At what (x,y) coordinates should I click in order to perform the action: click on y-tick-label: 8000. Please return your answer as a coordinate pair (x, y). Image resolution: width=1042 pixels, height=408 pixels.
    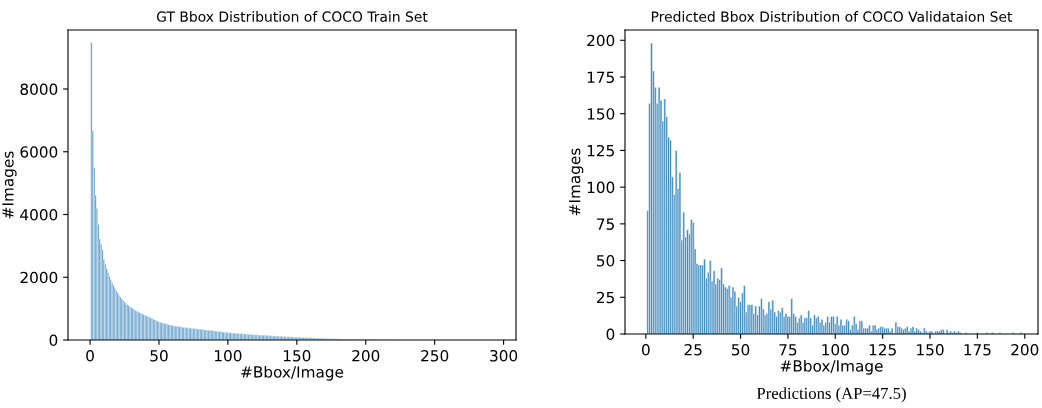
    Looking at the image, I should click on (39, 89).